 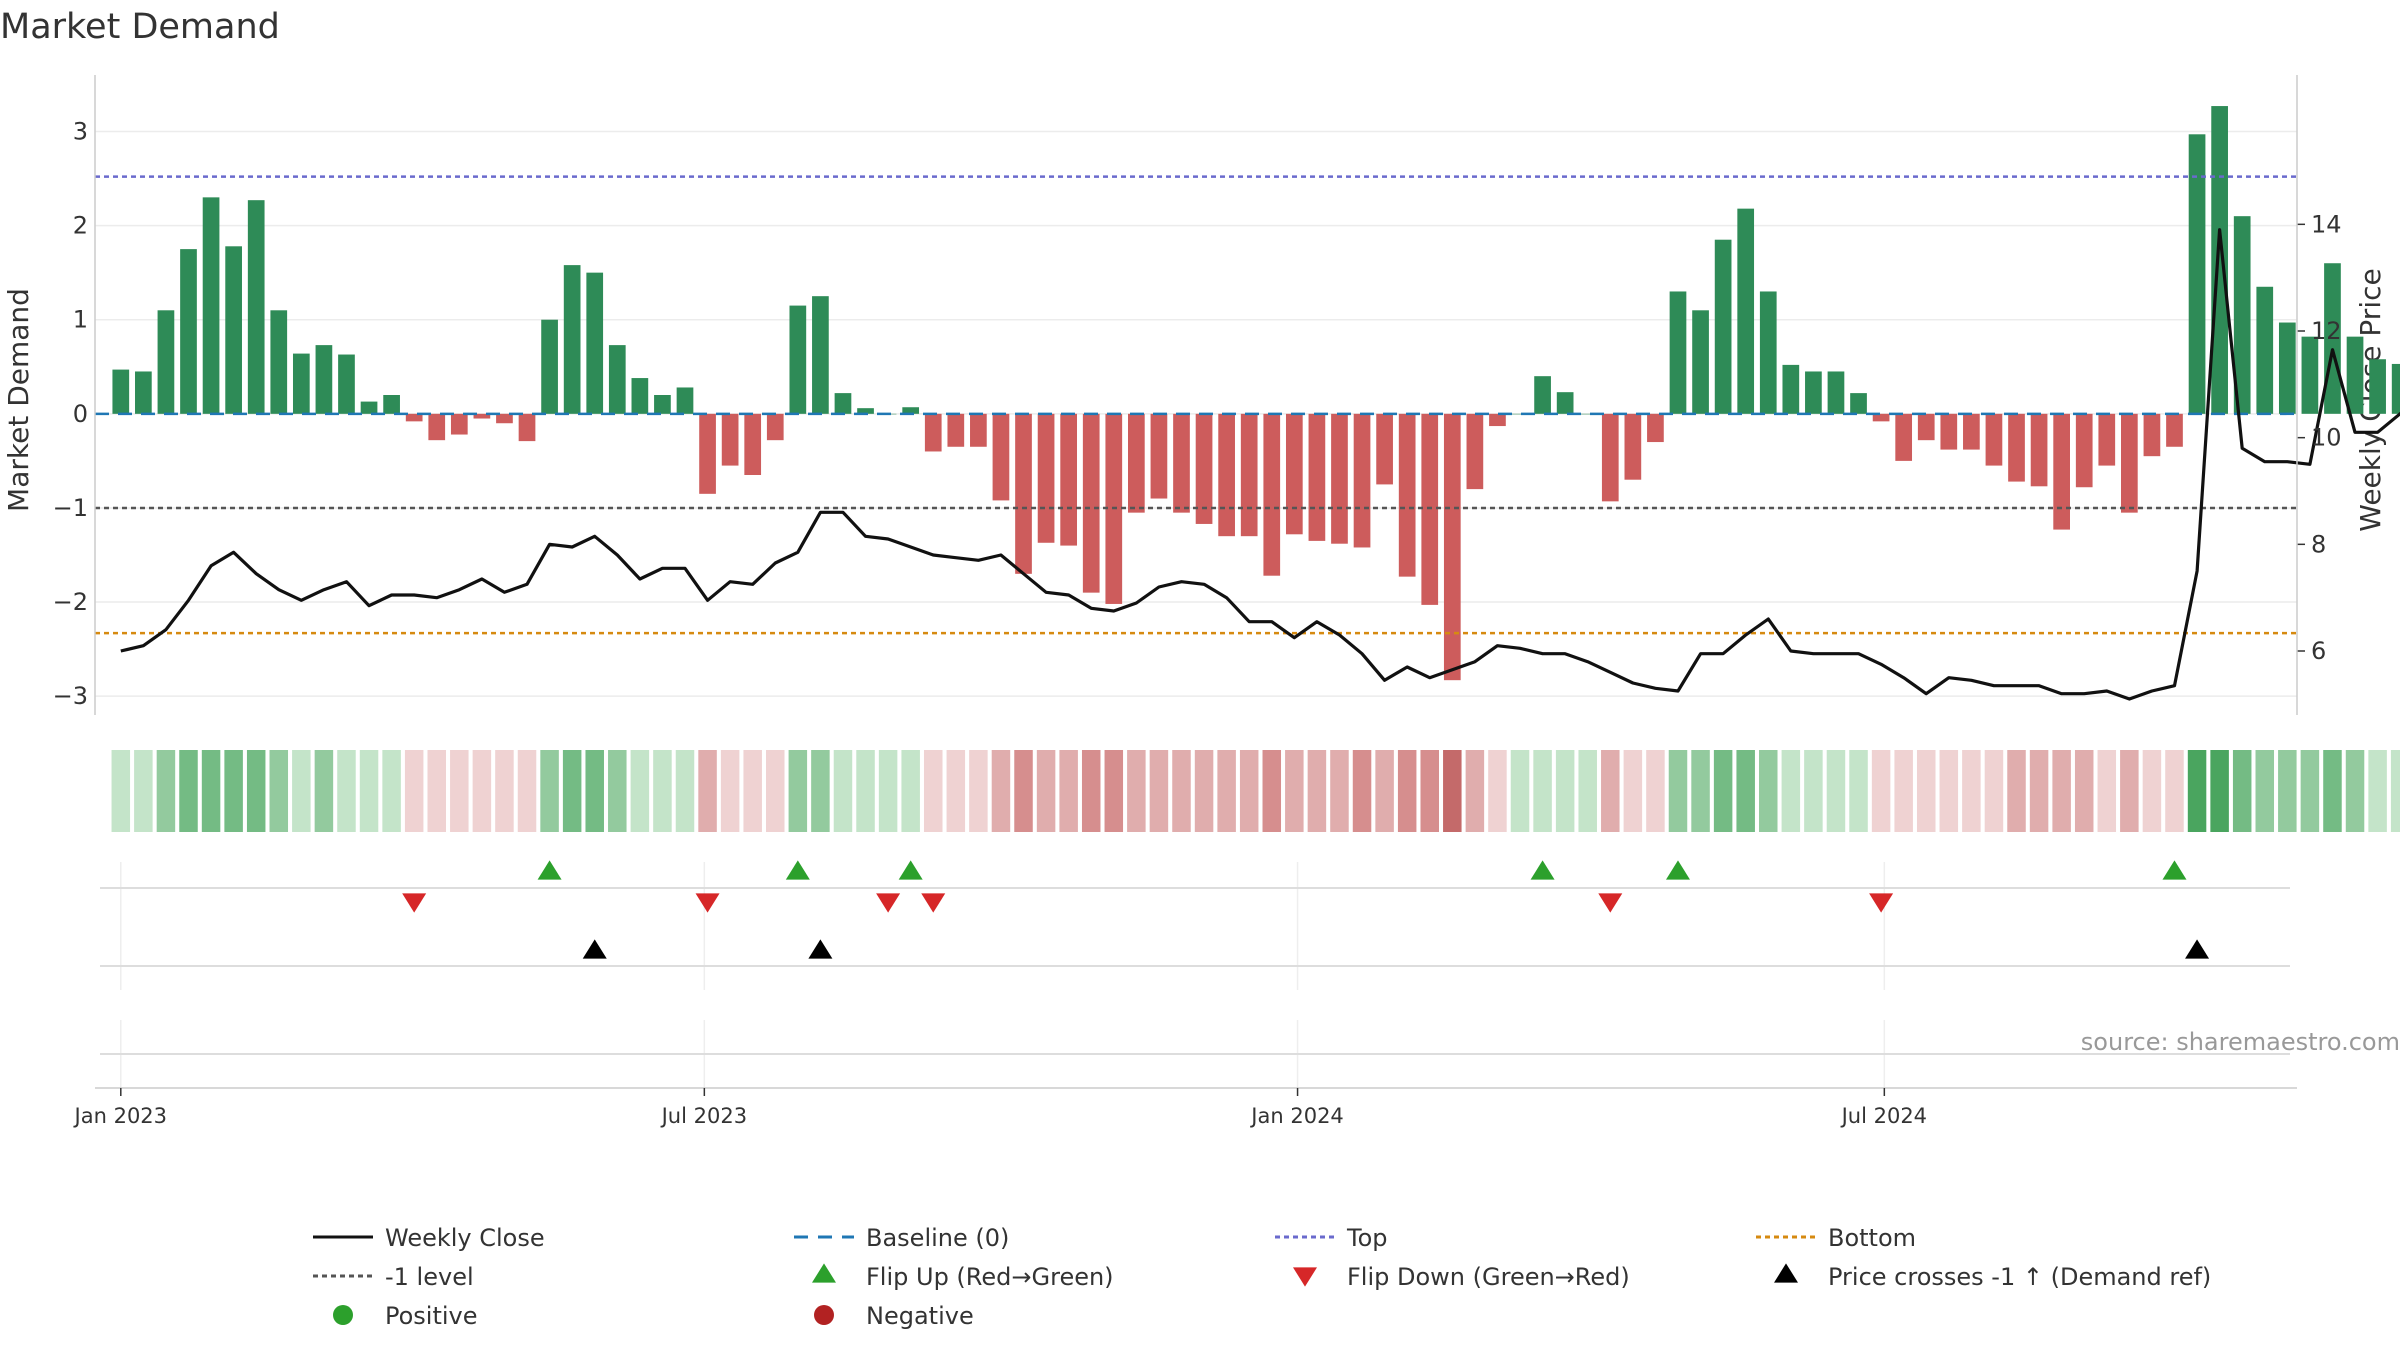 What do you see at coordinates (70, 602) in the screenshot?
I see `left-tick-label: −2` at bounding box center [70, 602].